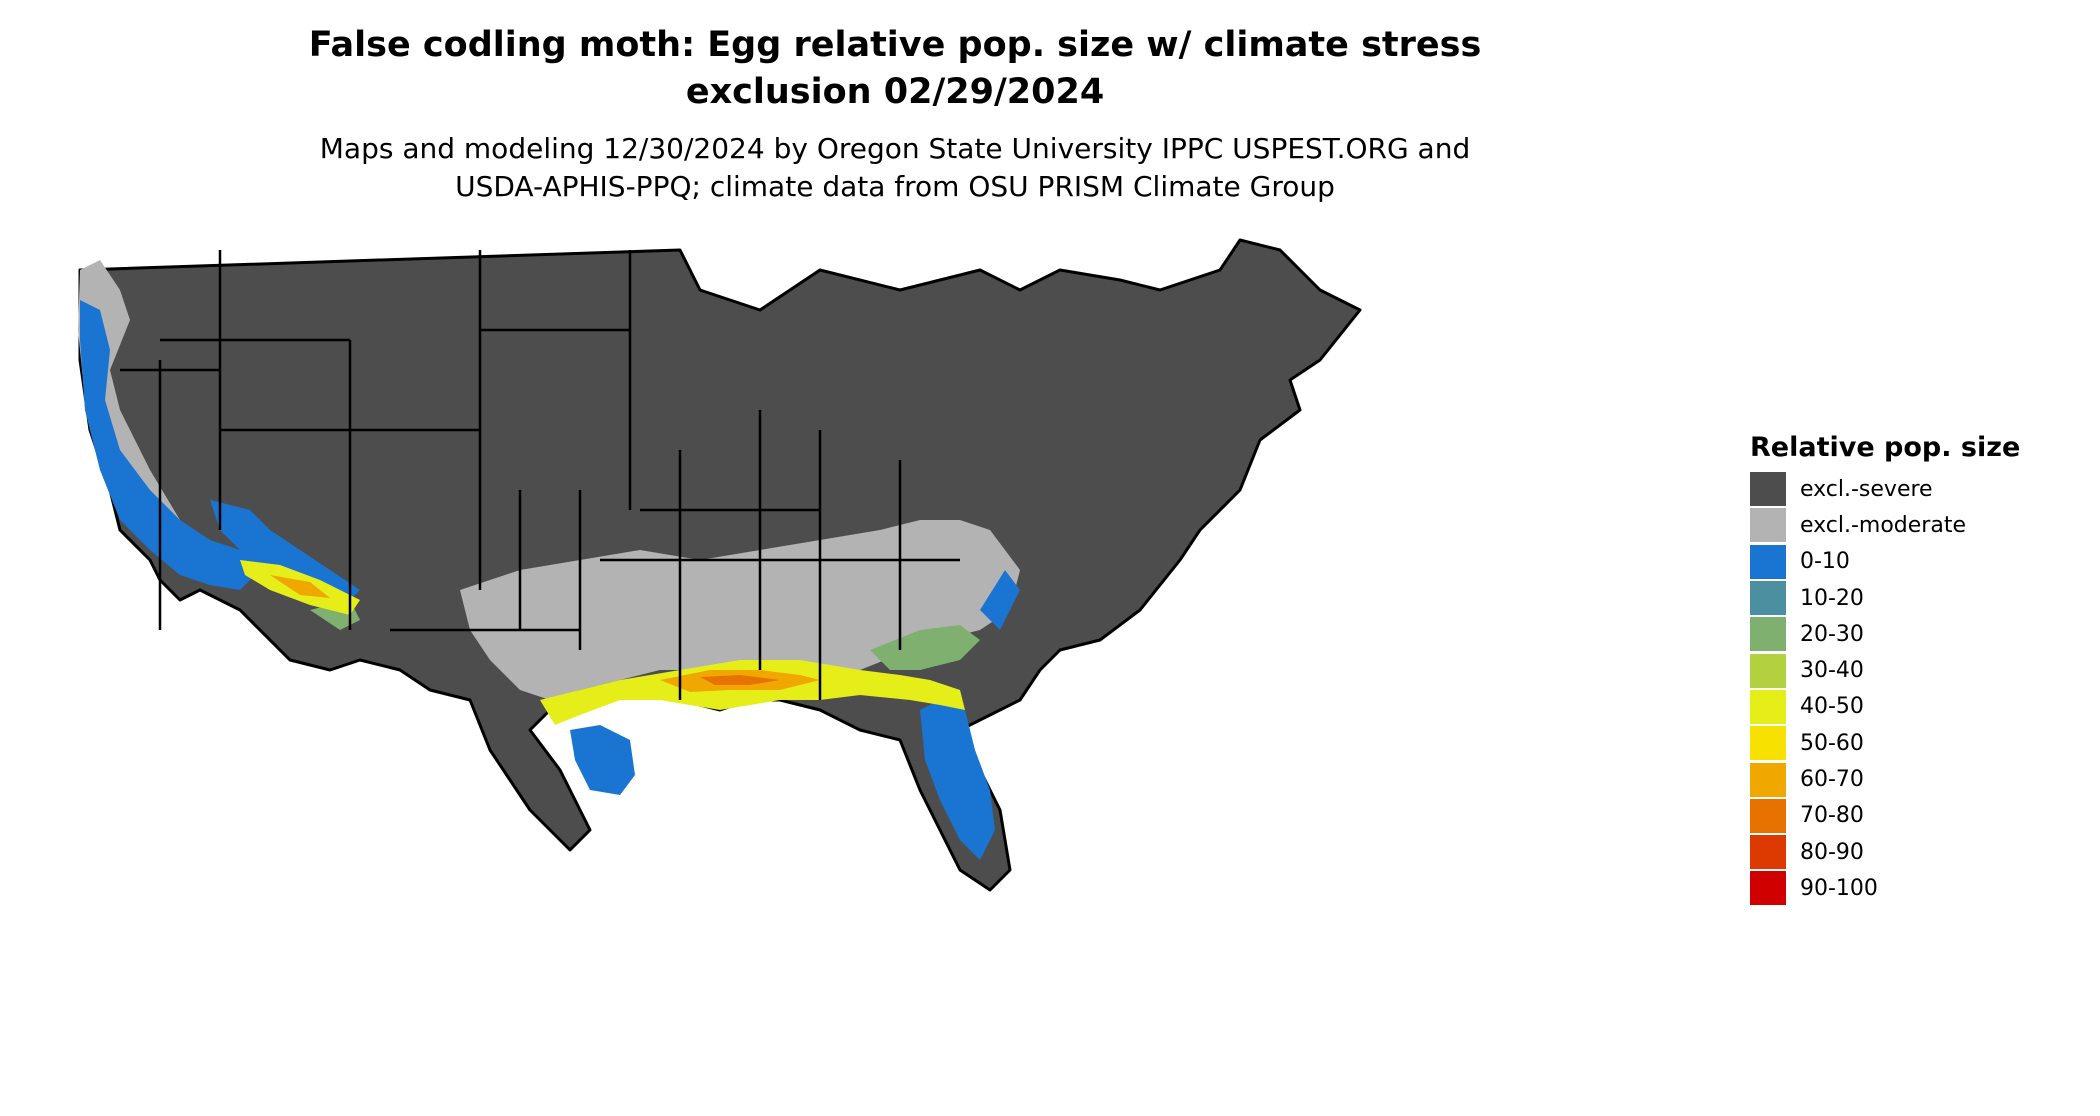 The height and width of the screenshot is (1116, 2100). I want to click on region-0-10-atlantic, so click(1000, 600).